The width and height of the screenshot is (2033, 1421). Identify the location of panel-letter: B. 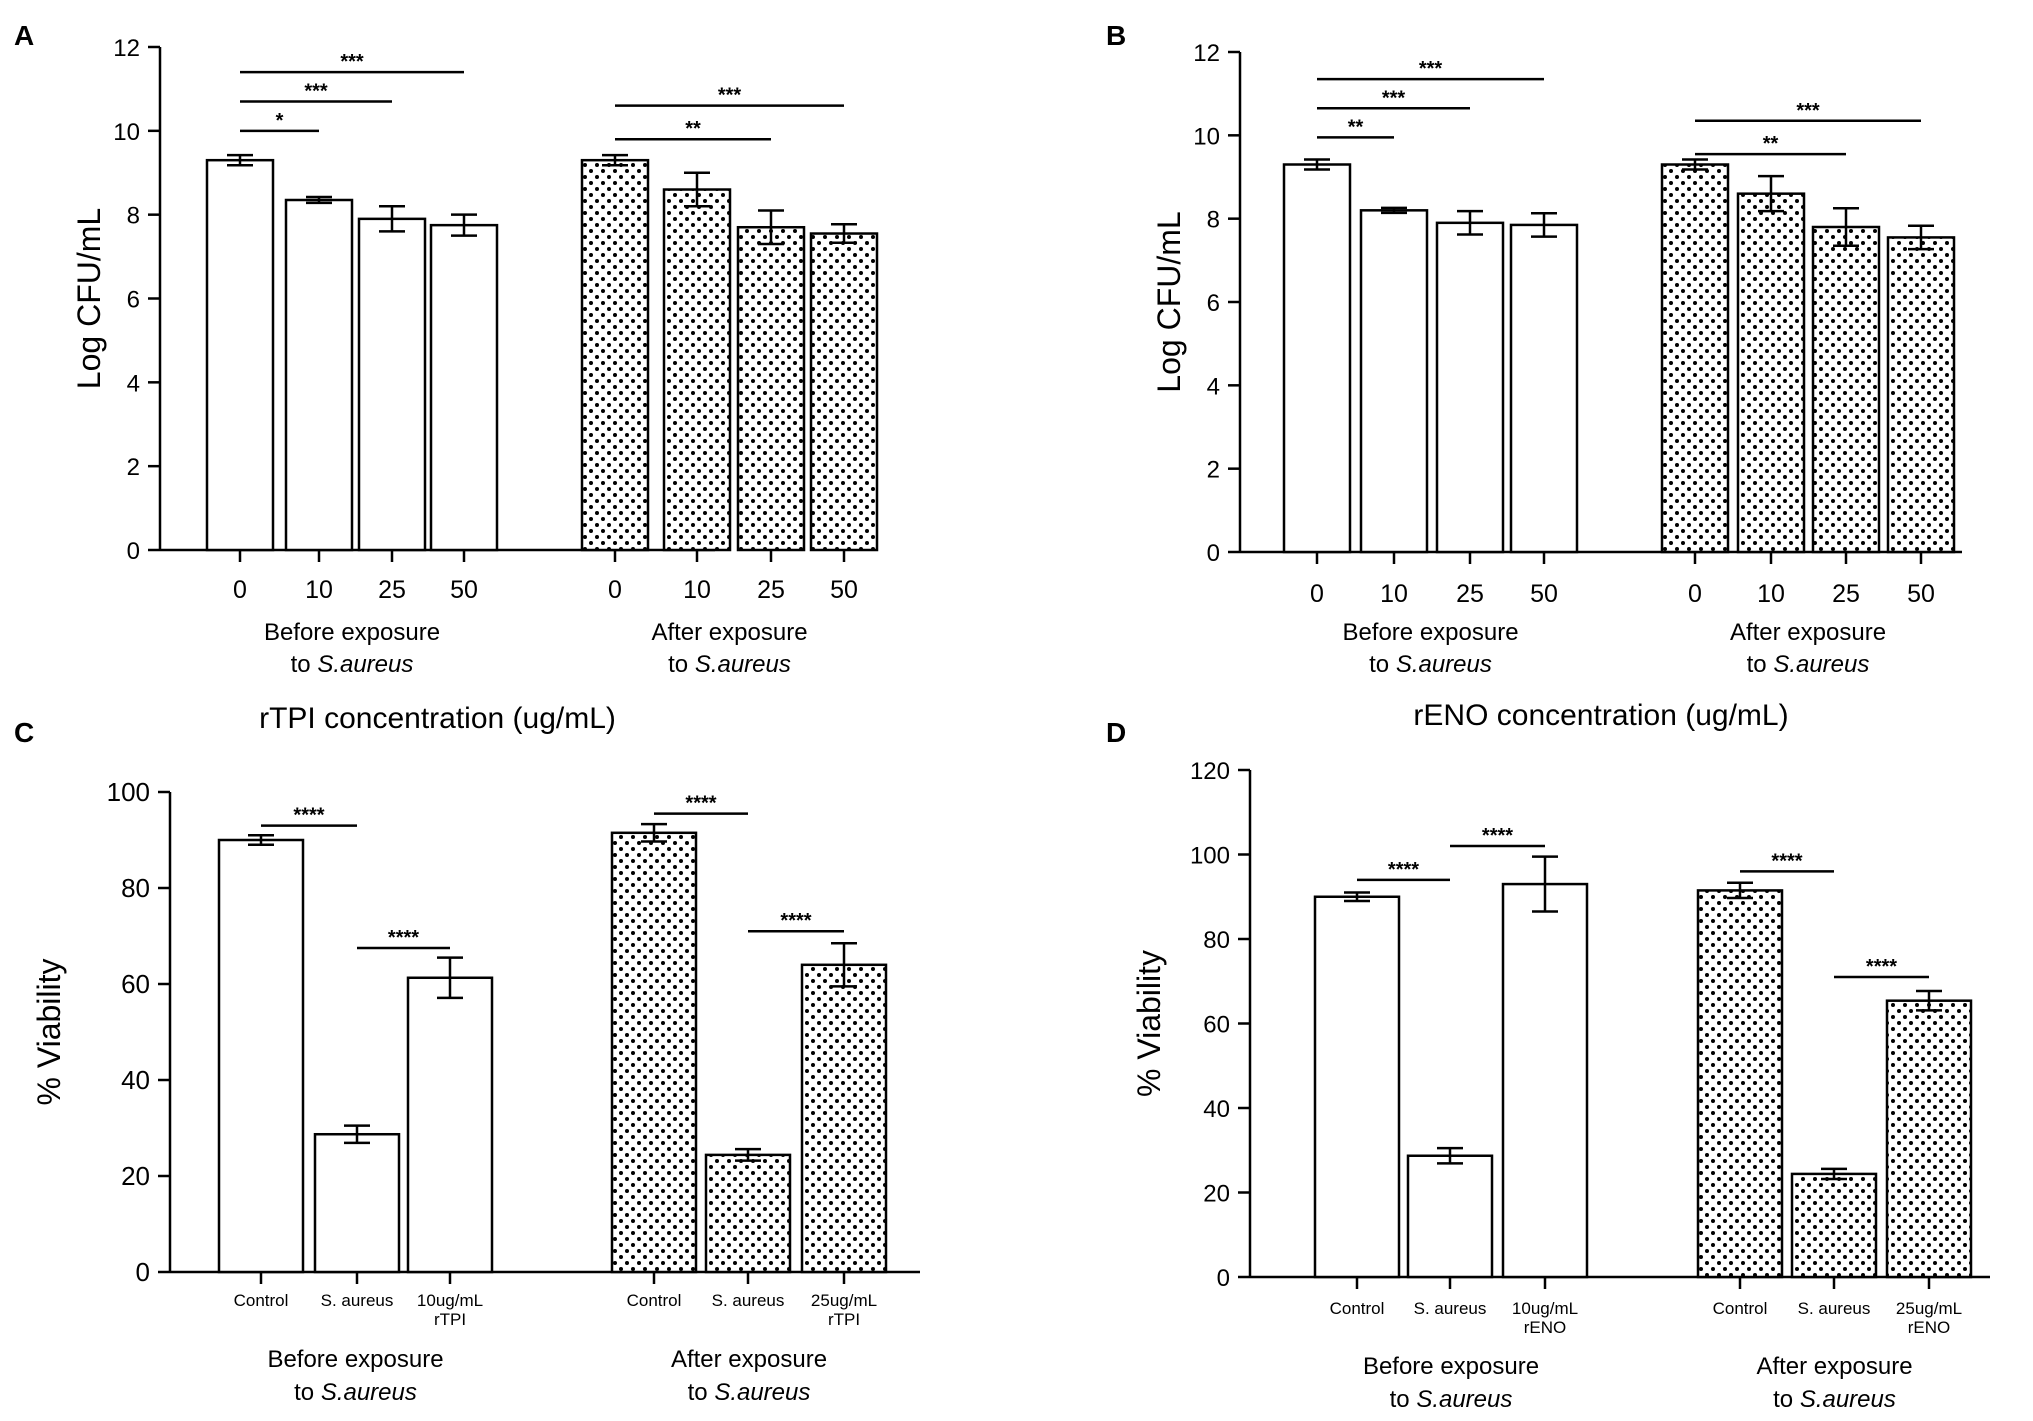
(1116, 35).